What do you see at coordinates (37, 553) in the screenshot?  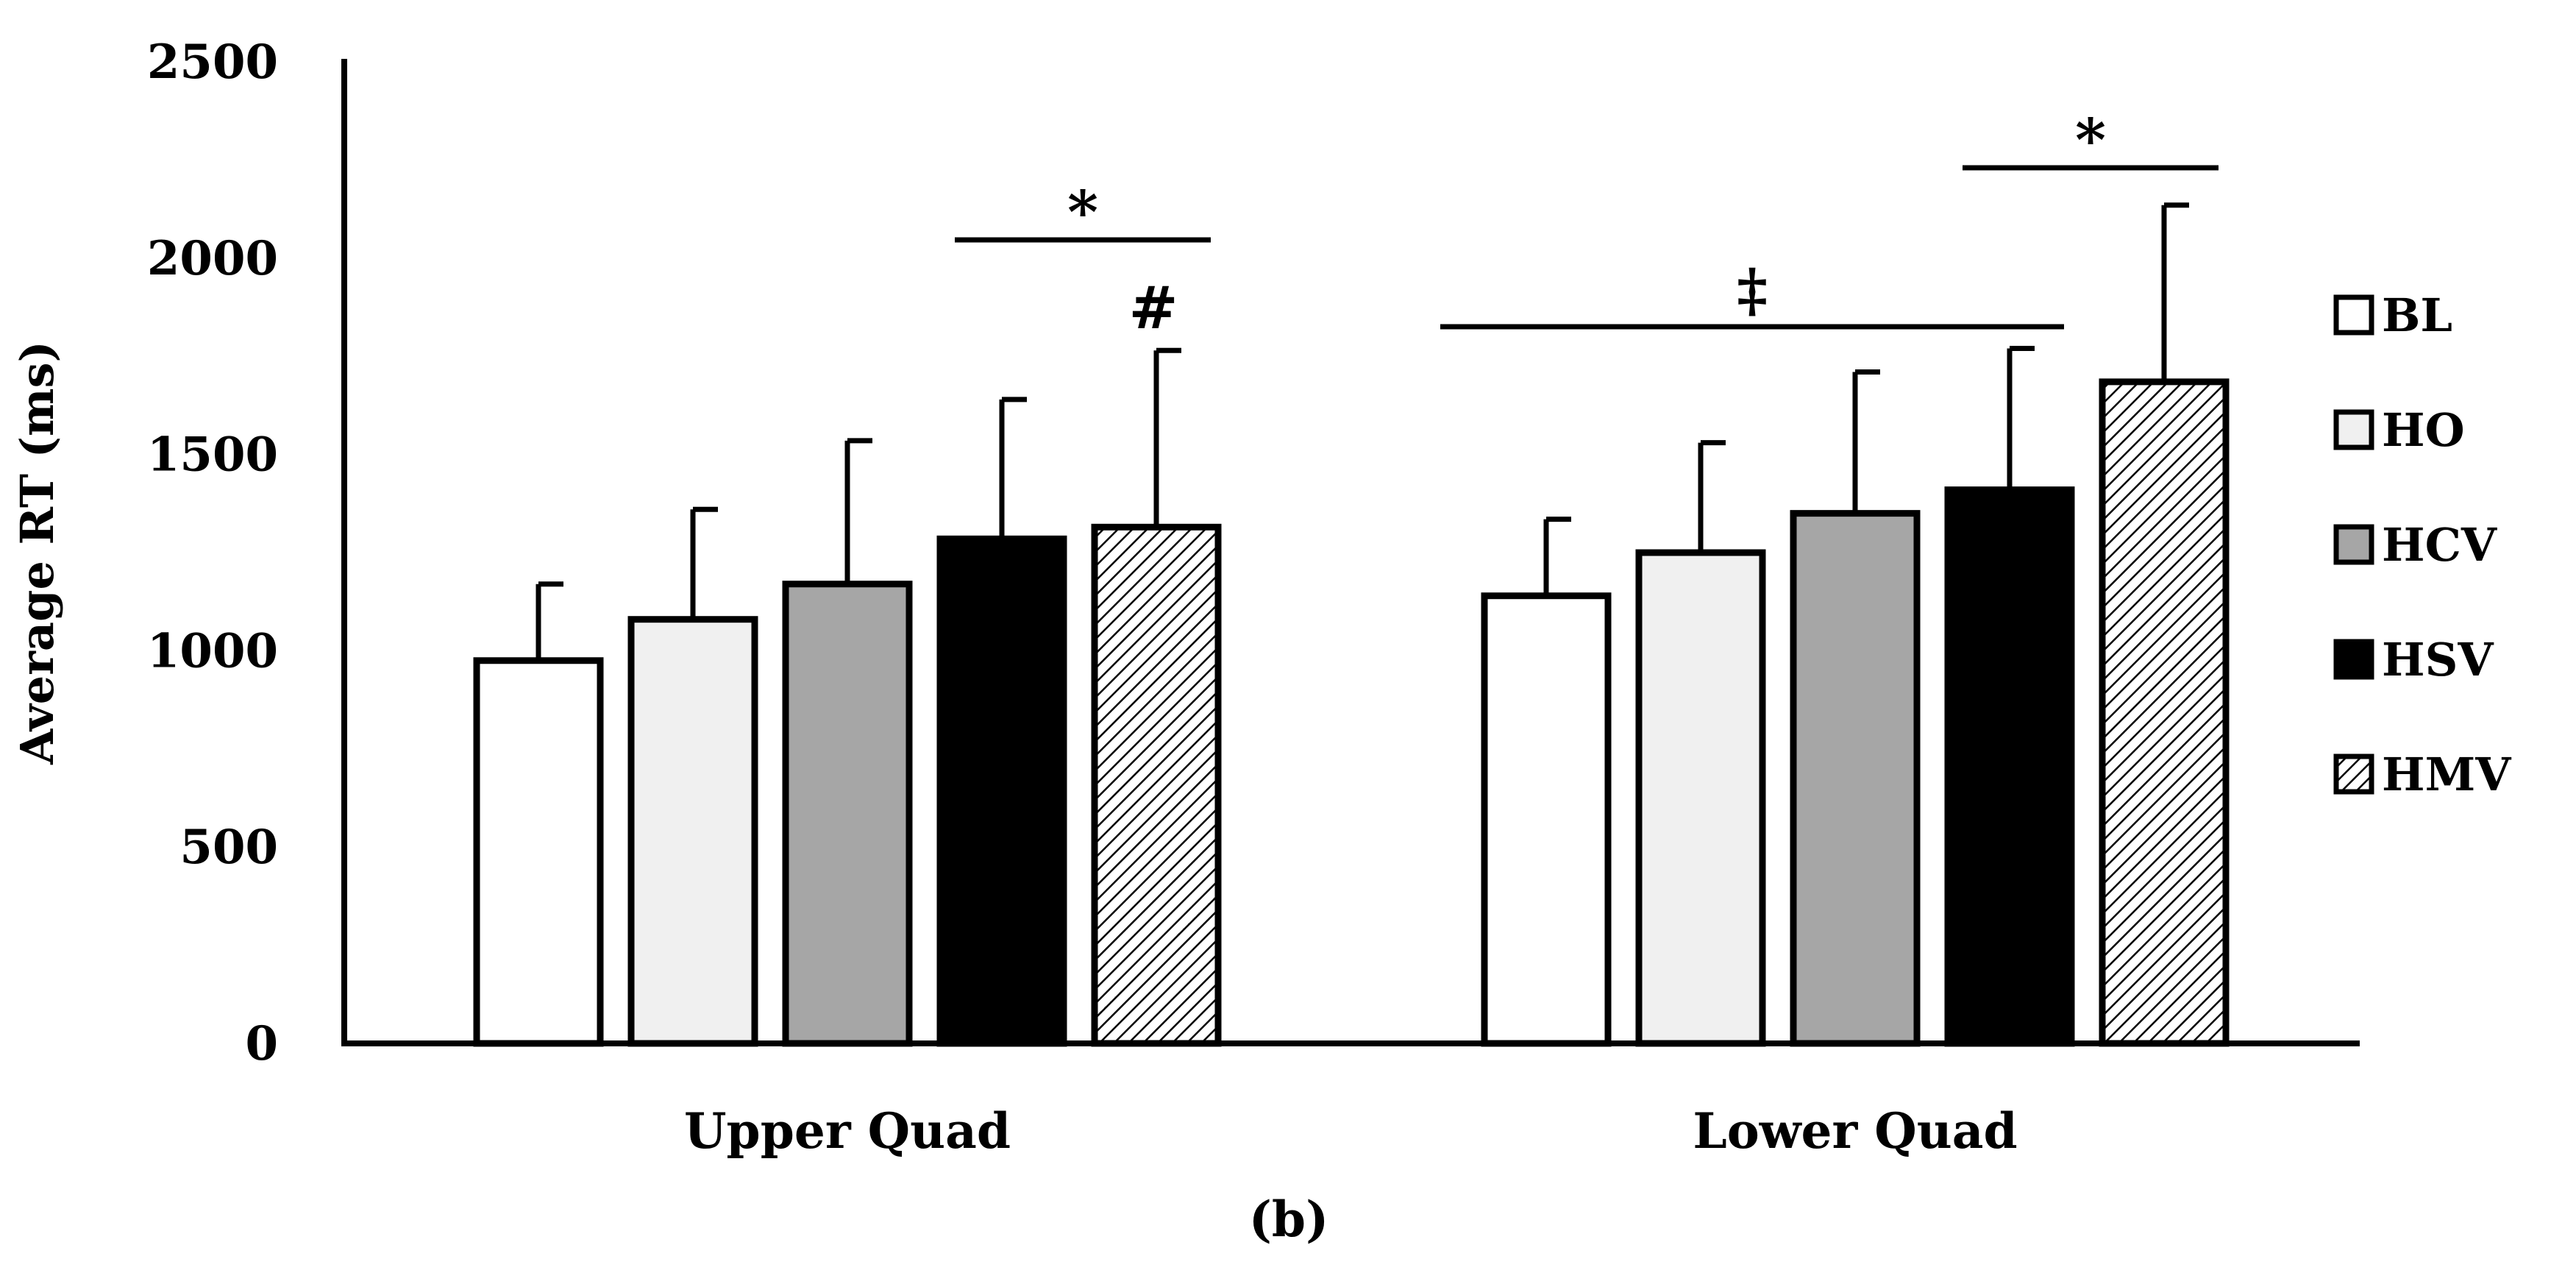 I see `y-axis-title: Average RT (ms)` at bounding box center [37, 553].